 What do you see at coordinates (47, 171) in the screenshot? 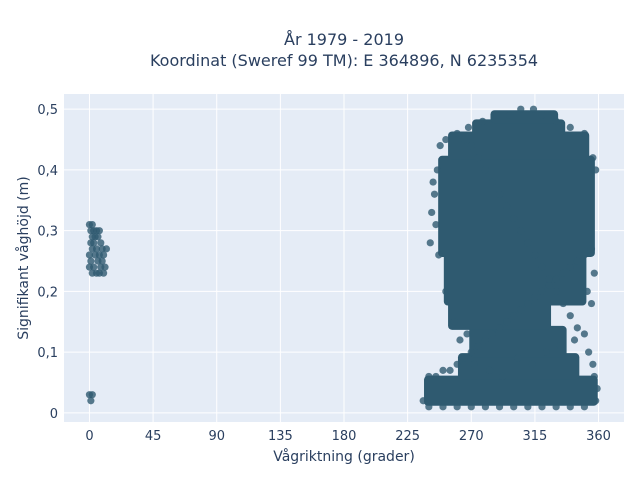
I see `y-tick-label: 0,4` at bounding box center [47, 171].